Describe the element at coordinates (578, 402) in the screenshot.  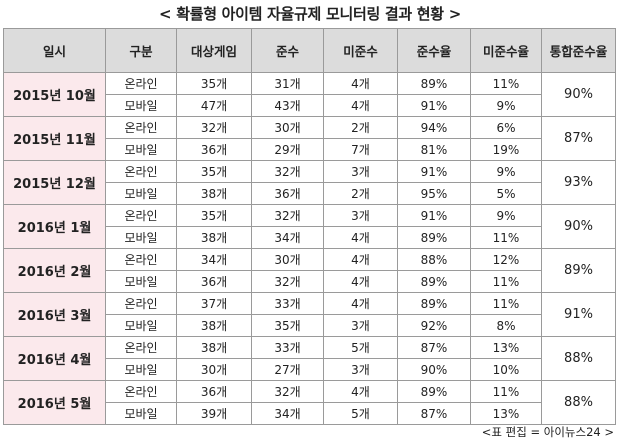
I see `cell-total-rate: 88%` at that location.